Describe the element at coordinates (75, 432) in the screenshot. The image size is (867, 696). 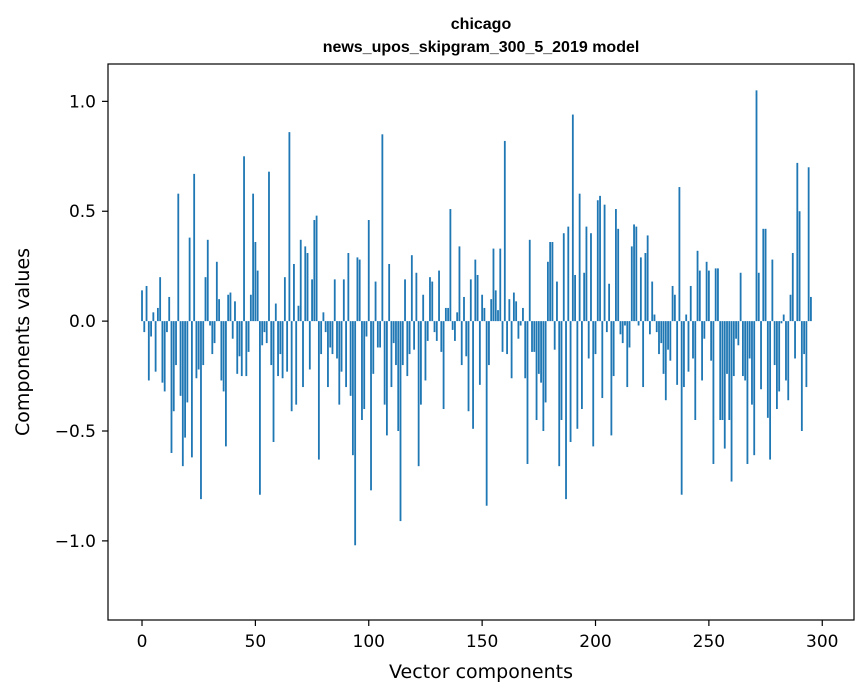
I see `y-tick-label: −0.5` at that location.